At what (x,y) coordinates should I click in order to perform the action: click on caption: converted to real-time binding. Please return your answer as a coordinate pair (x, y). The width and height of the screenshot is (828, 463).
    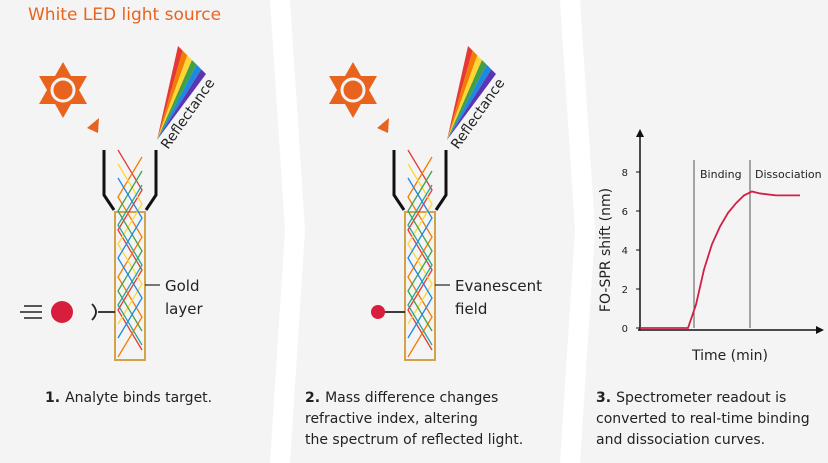
    Looking at the image, I should click on (703, 419).